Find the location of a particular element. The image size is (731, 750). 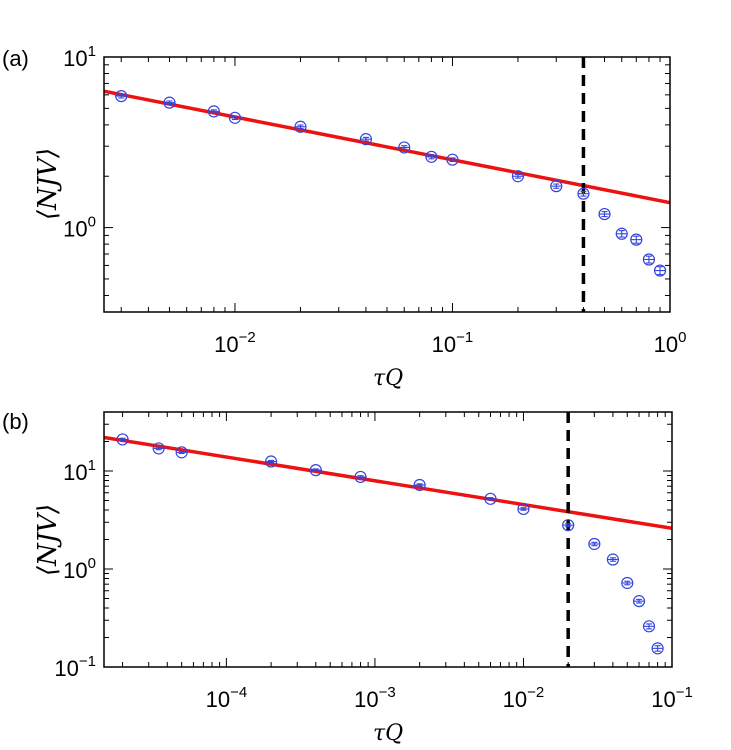

y-axis-label-b: ⟨NJV⟩ is located at coordinates (48, 540).